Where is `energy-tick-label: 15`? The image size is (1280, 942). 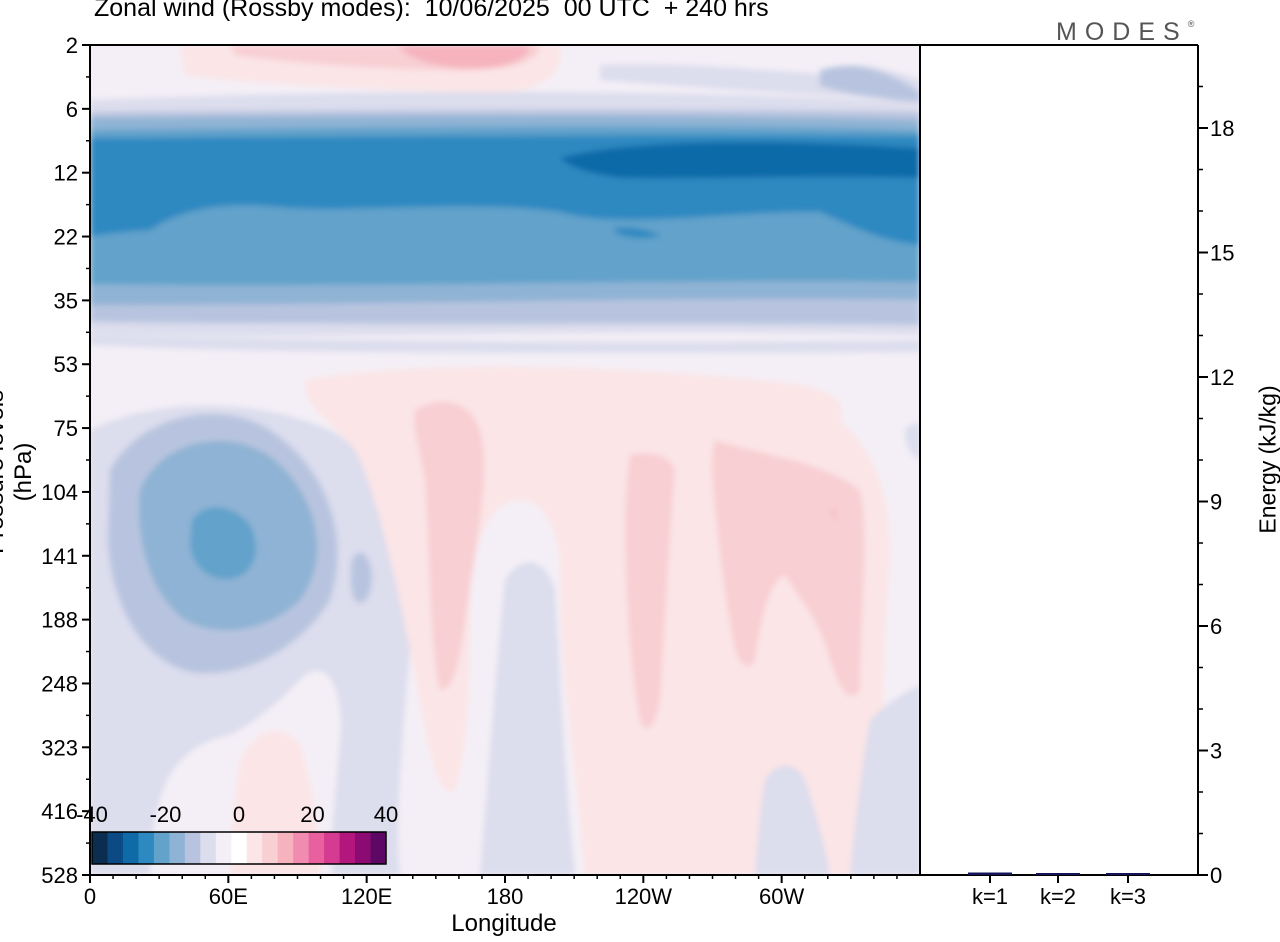
energy-tick-label: 15 is located at coordinates (1222, 253).